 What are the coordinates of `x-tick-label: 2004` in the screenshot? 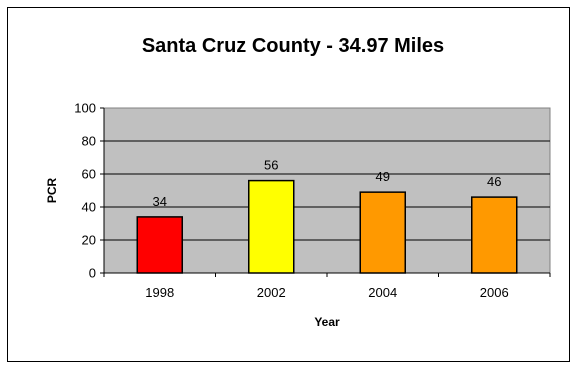 It's located at (382, 292).